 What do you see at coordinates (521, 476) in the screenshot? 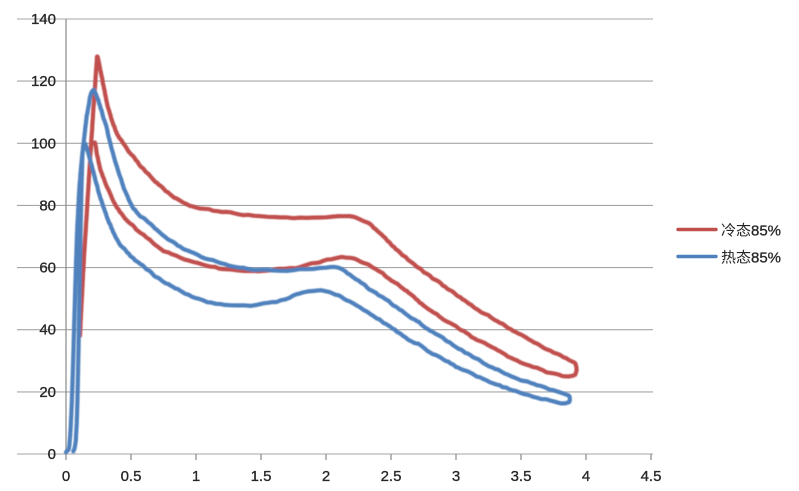
I see `svg-text: 3.5` at bounding box center [521, 476].